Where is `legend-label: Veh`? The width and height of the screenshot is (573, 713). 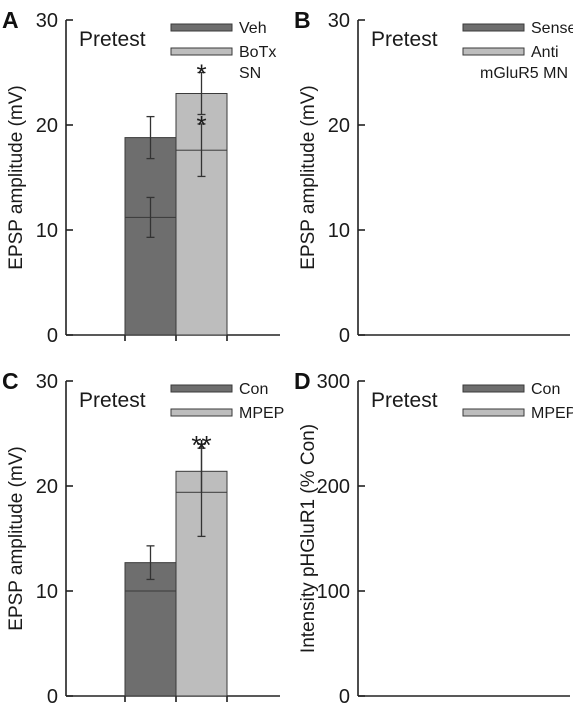
legend-label: Veh is located at coordinates (253, 28).